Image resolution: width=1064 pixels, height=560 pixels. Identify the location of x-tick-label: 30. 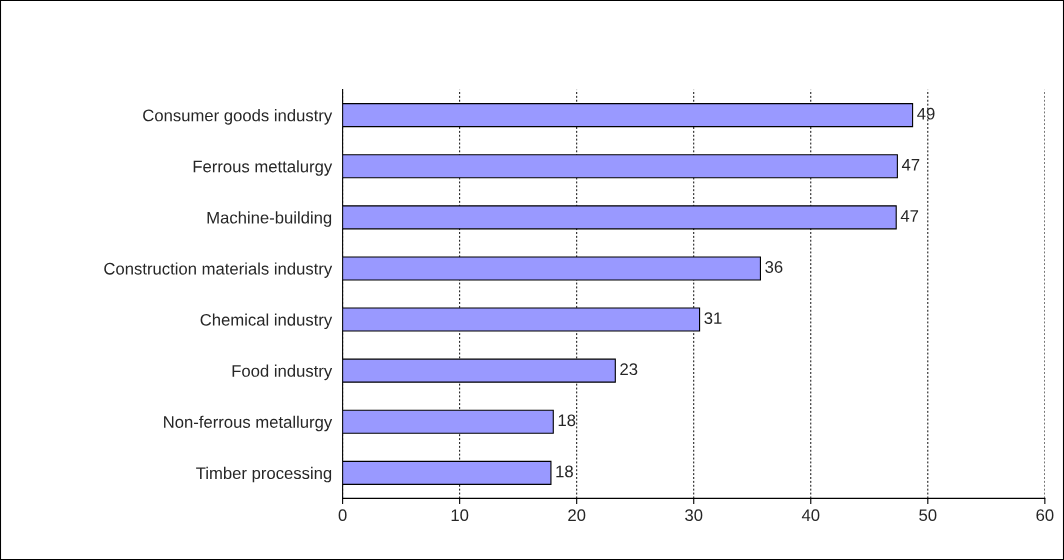
(694, 515).